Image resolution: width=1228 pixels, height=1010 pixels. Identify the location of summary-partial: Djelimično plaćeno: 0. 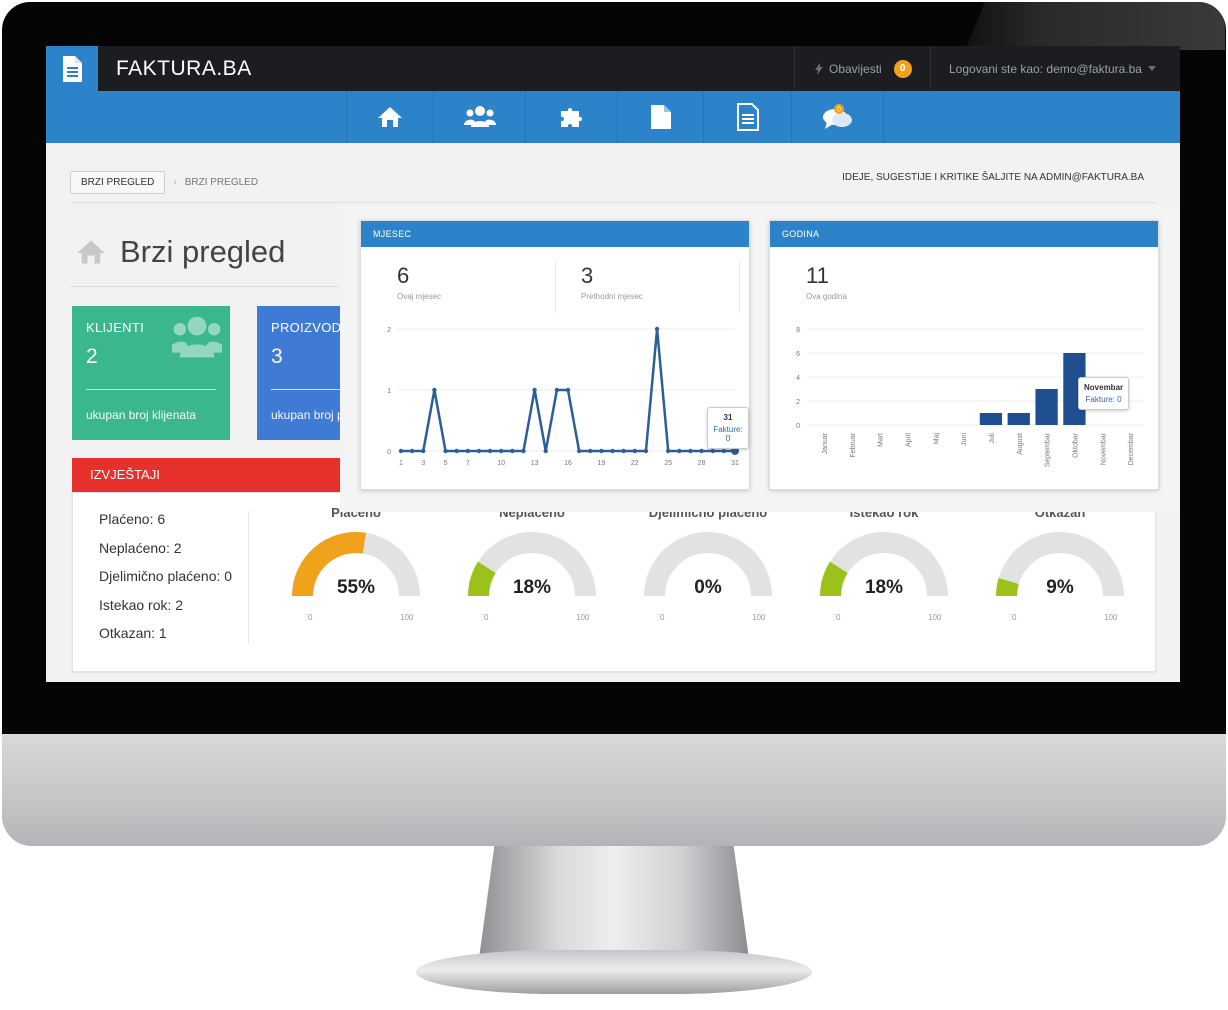
(166, 576).